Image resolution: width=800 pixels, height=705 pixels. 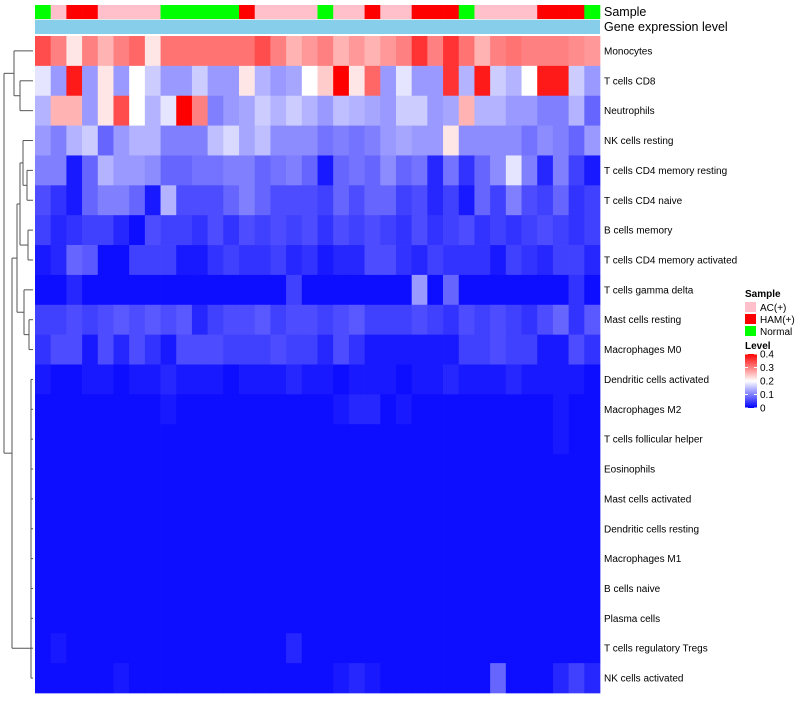 What do you see at coordinates (777, 320) in the screenshot?
I see `legend-label-h: HAM(+)` at bounding box center [777, 320].